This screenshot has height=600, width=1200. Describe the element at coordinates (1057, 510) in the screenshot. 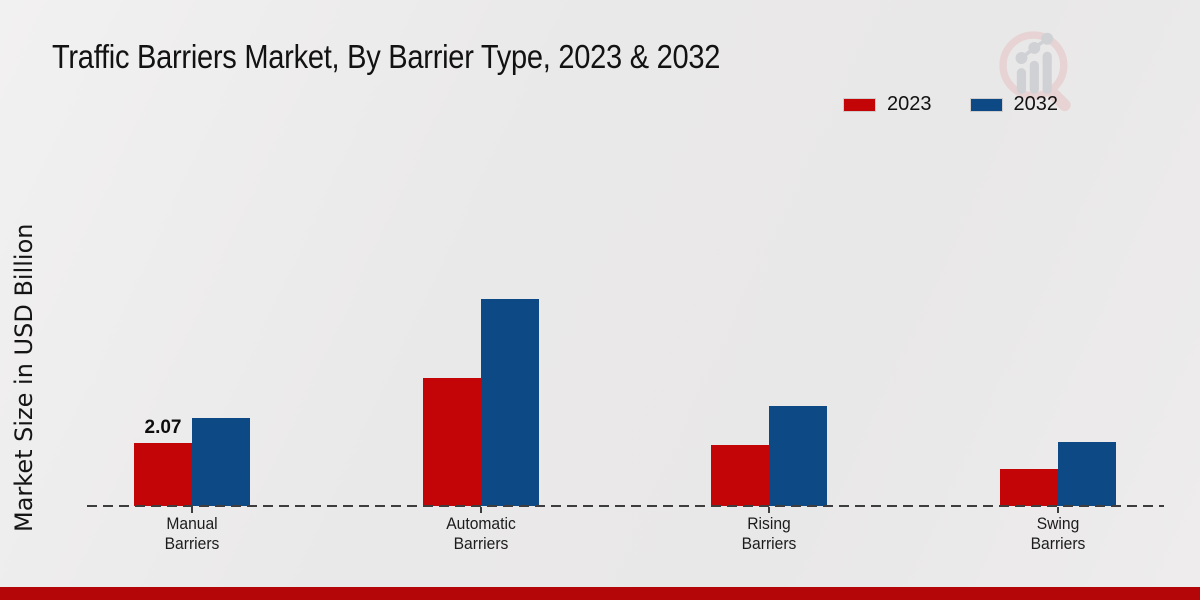

I see `axis-tick-swing-barriers` at that location.